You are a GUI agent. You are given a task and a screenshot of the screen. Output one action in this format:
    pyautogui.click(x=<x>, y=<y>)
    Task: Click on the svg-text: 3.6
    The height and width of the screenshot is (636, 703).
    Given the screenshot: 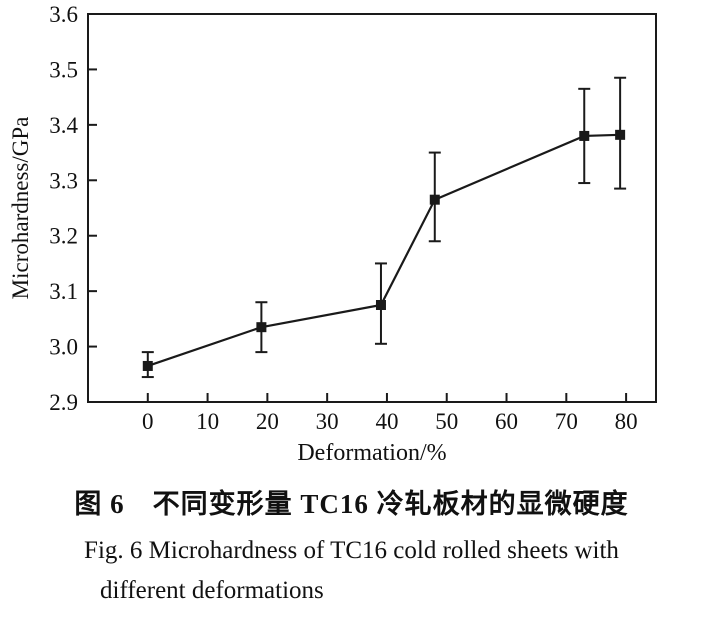 What is the action you would take?
    pyautogui.click(x=63, y=14)
    